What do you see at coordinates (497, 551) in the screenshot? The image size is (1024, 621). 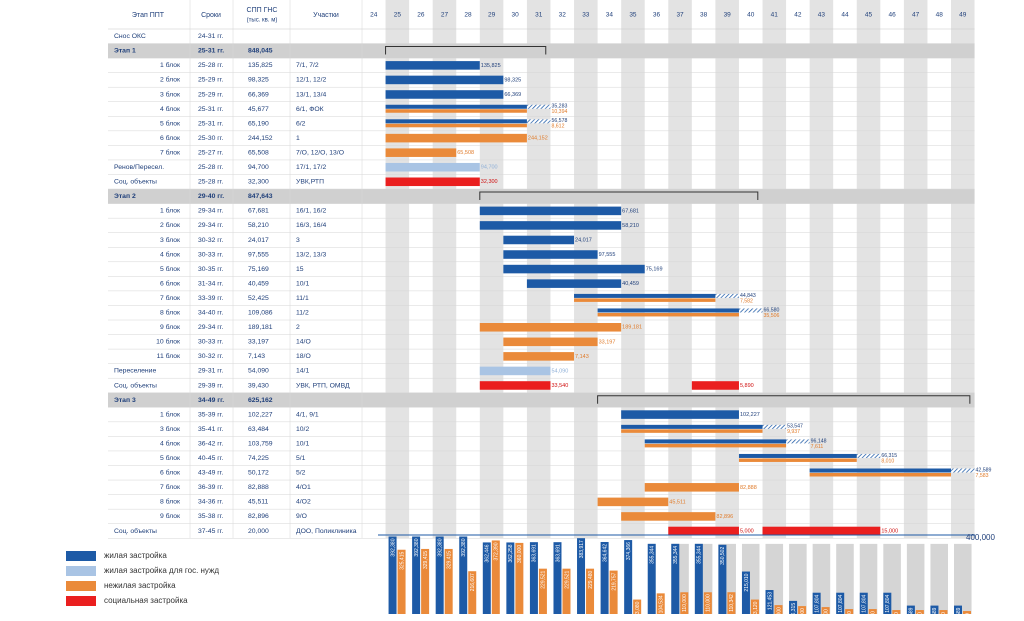 I see `bottom-bar-orange-label: 372,390` at bounding box center [497, 551].